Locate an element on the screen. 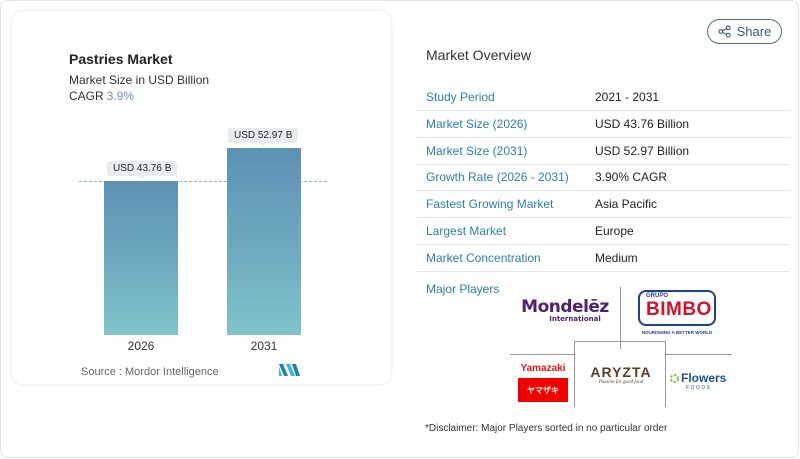 The image size is (800, 459). bar-2031 is located at coordinates (264, 241).